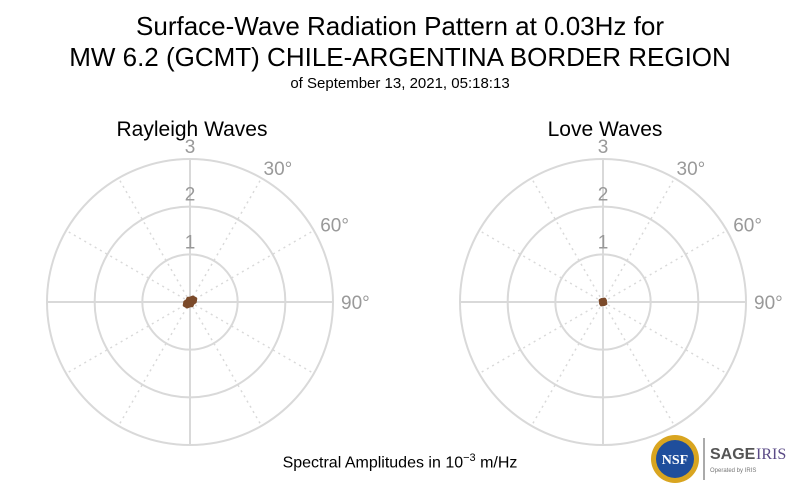  What do you see at coordinates (771, 454) in the screenshot?
I see `iris-wordmark: IRIS` at bounding box center [771, 454].